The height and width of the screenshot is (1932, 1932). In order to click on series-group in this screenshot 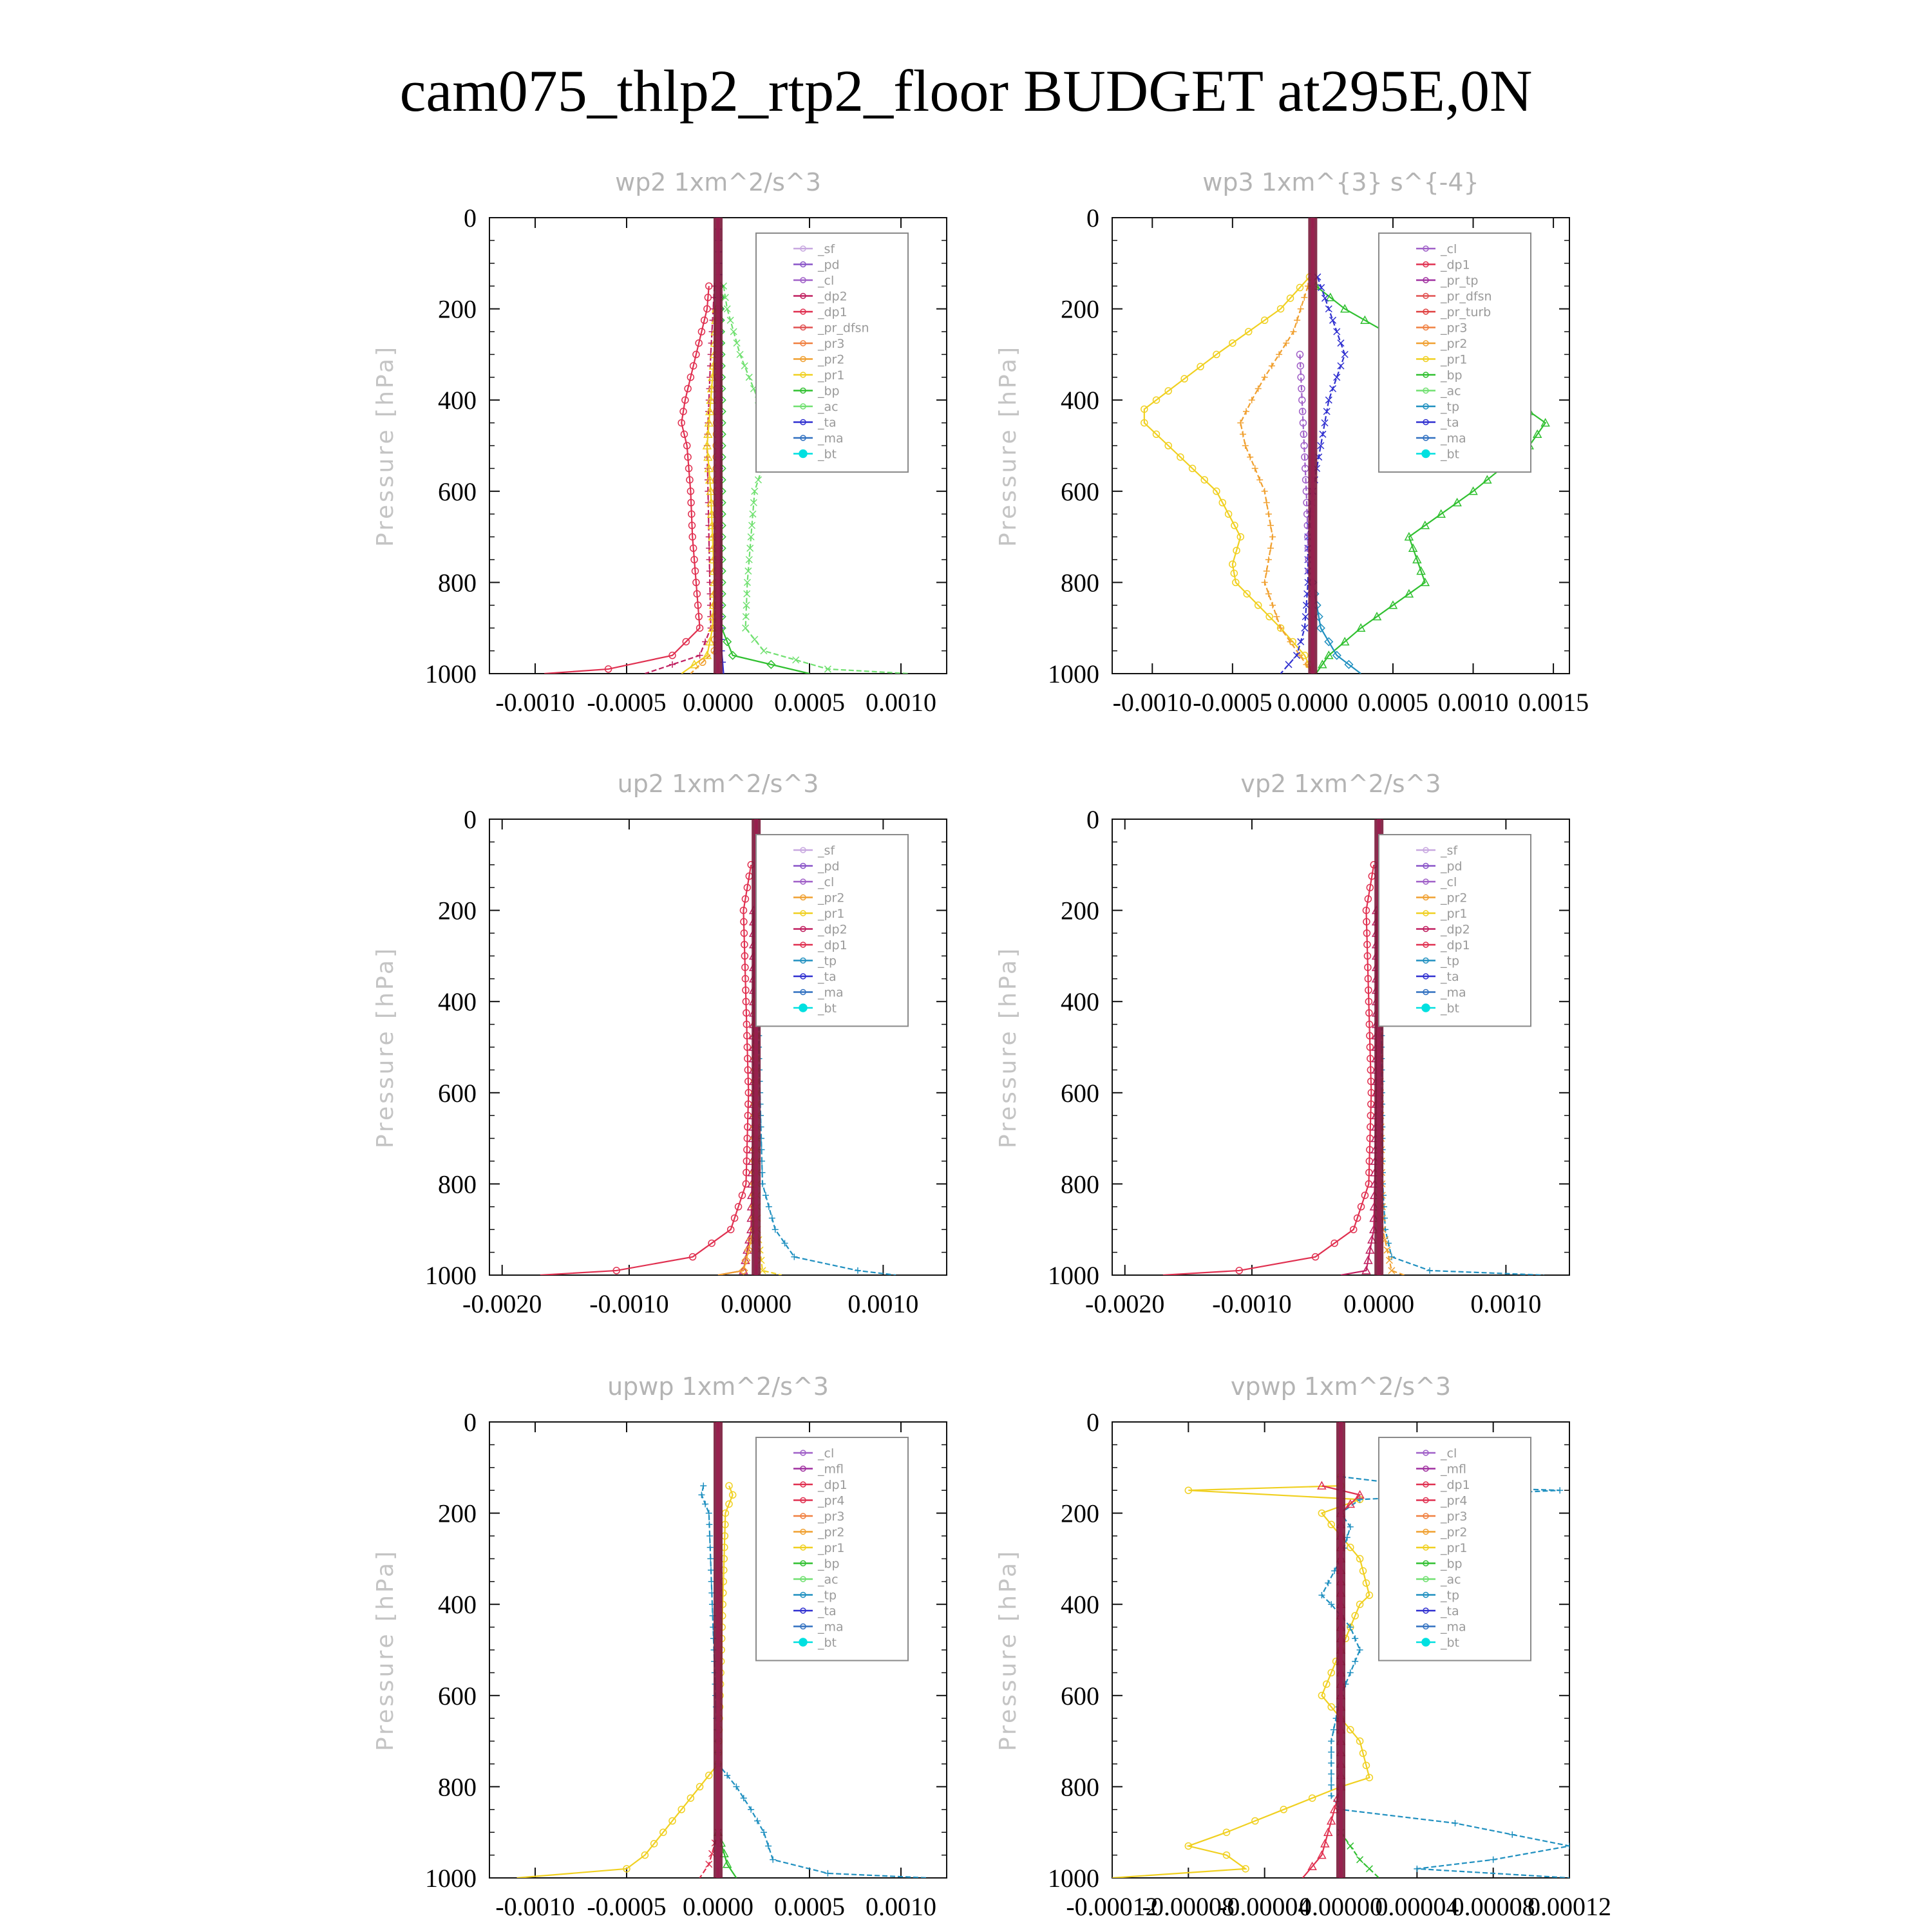, I will do `click(1345, 446)`.